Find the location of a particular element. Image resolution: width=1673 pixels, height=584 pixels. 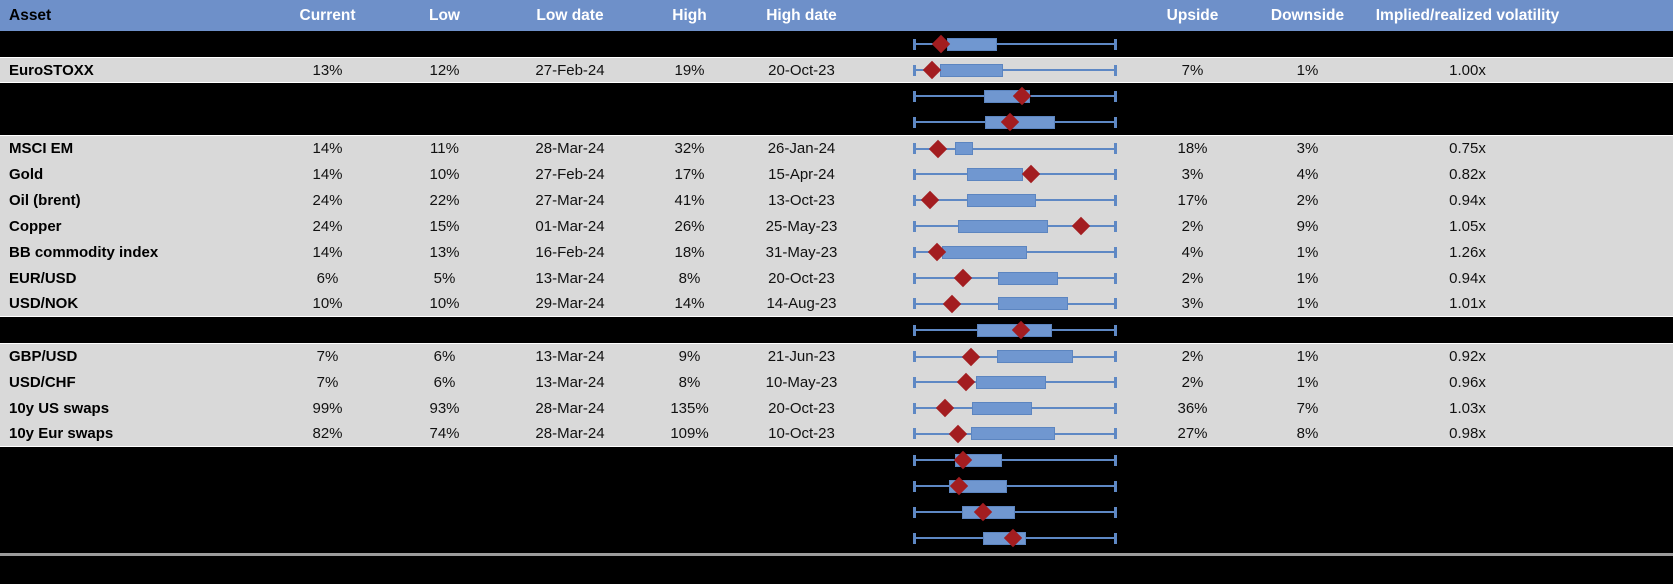

upside-cell: 7% is located at coordinates (1192, 70).